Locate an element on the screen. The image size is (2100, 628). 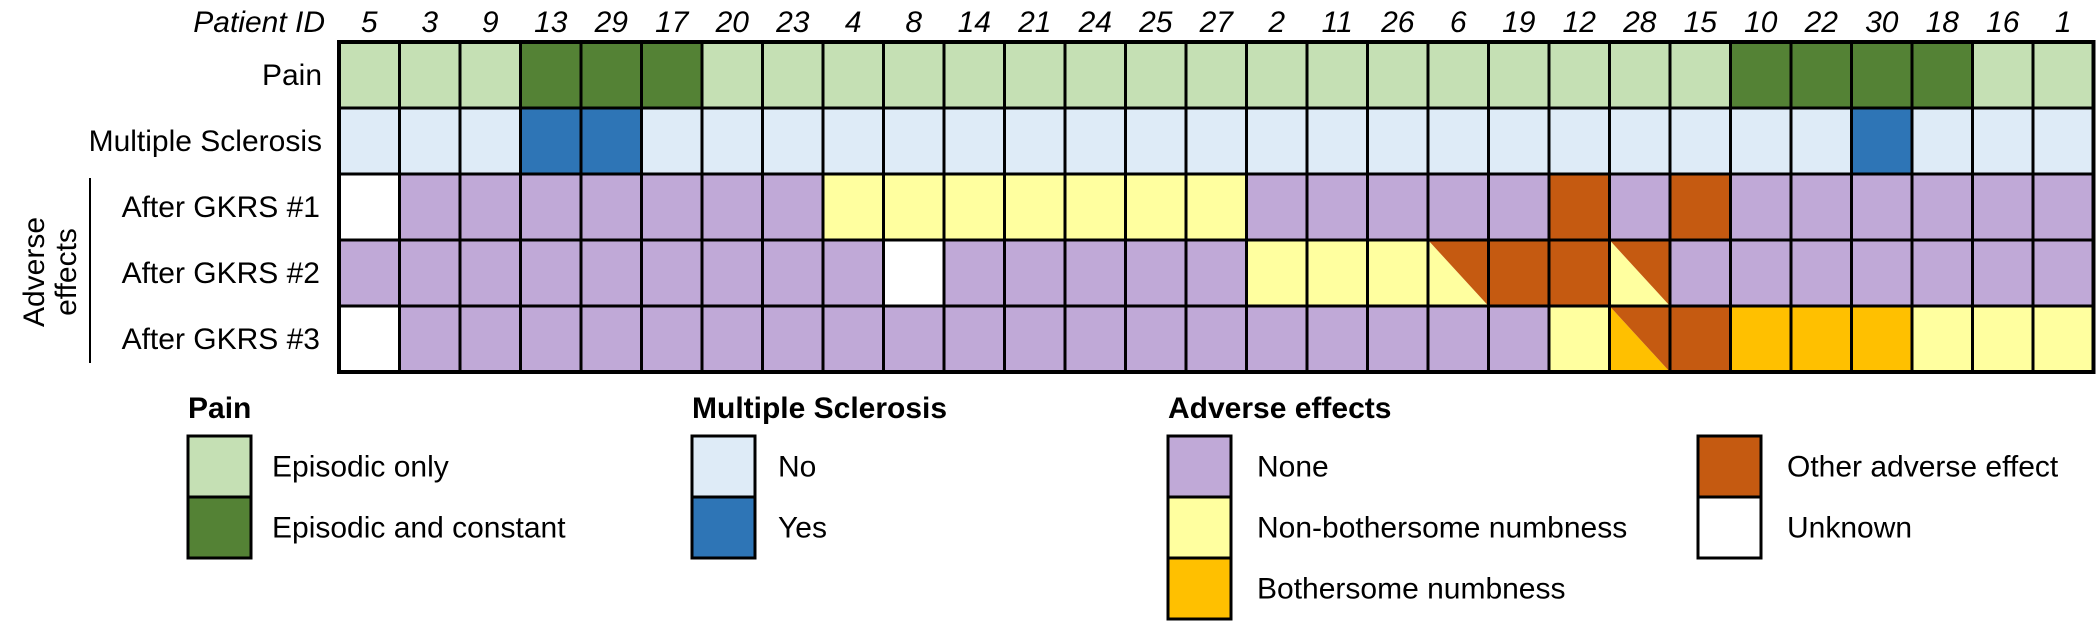
patient-id-label: 3 is located at coordinates (429, 22).